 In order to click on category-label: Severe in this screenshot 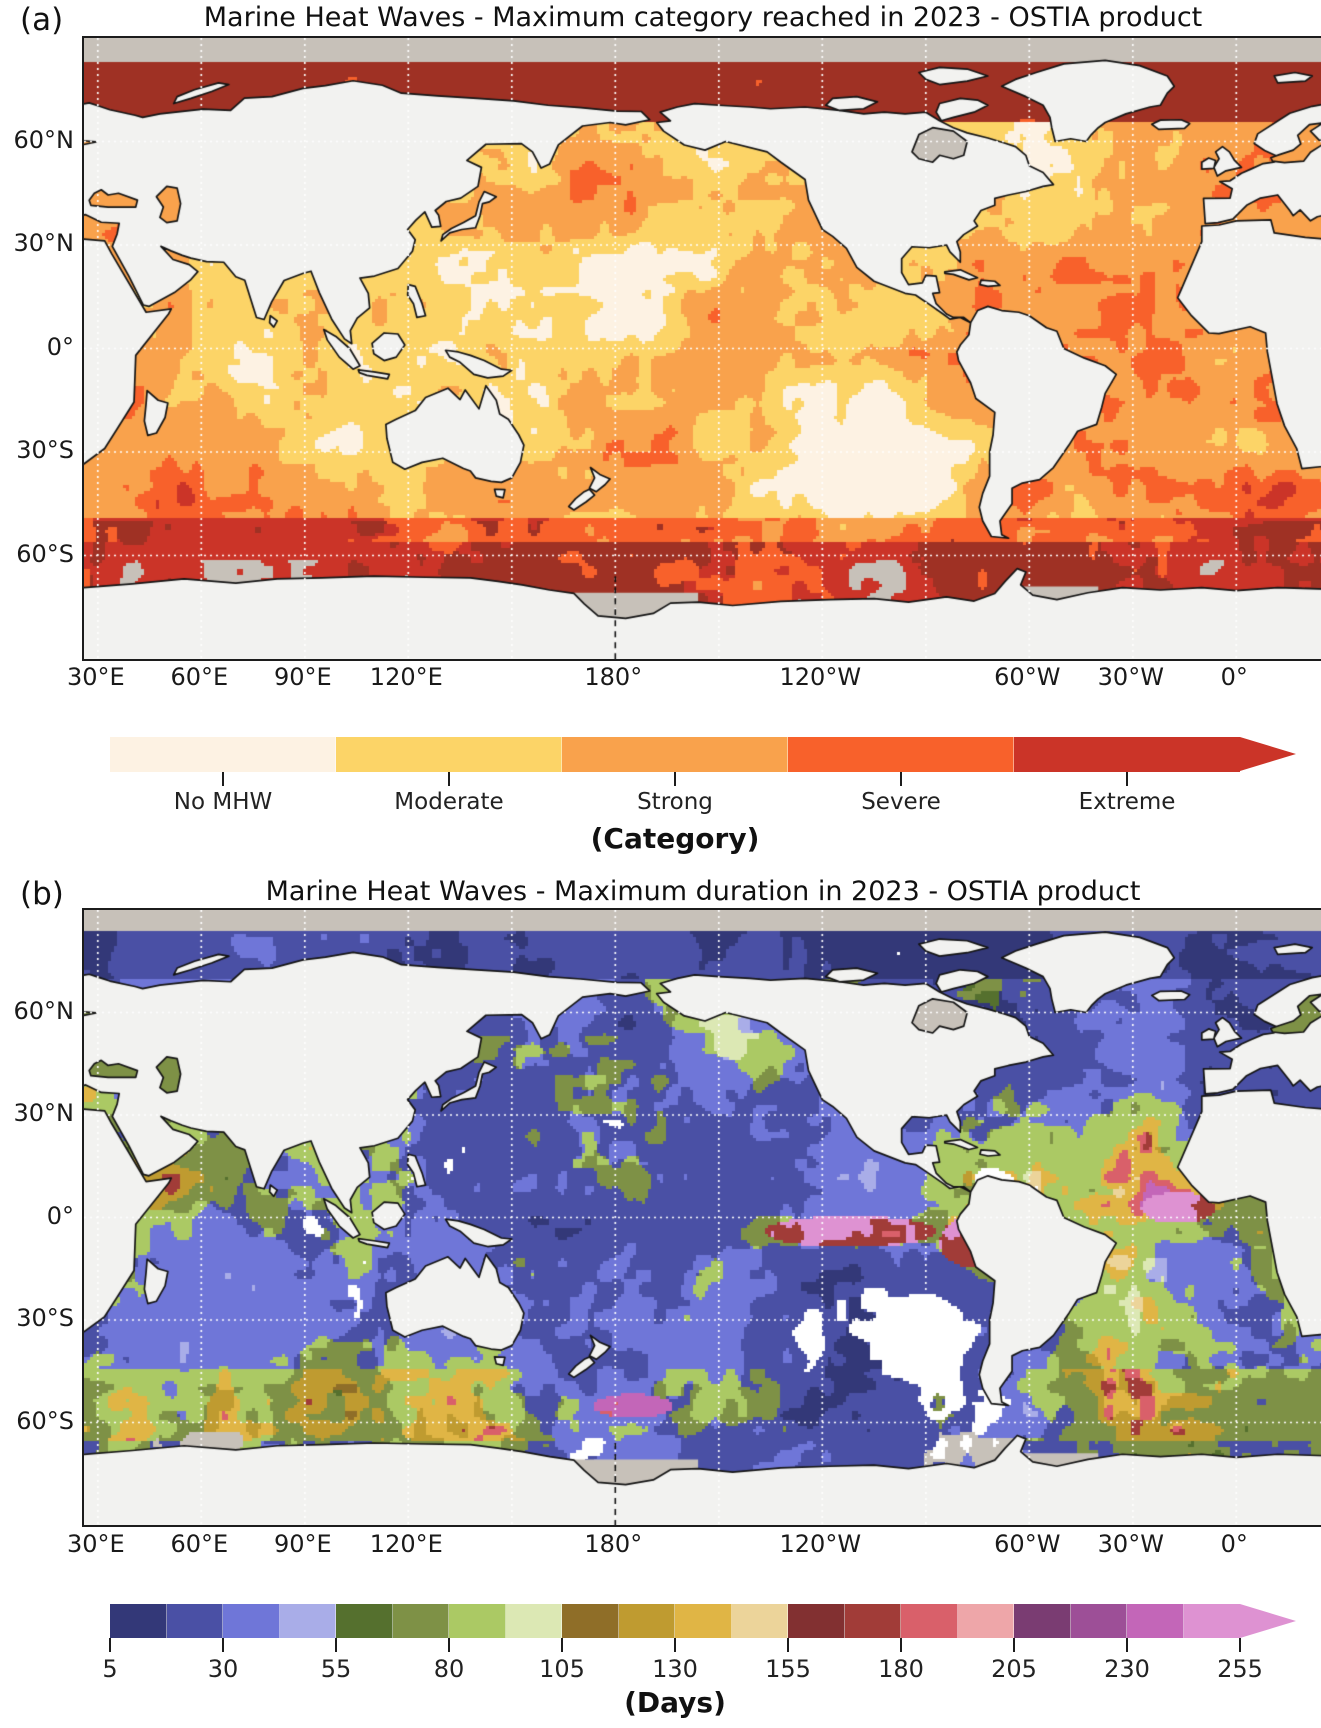, I will do `click(901, 802)`.